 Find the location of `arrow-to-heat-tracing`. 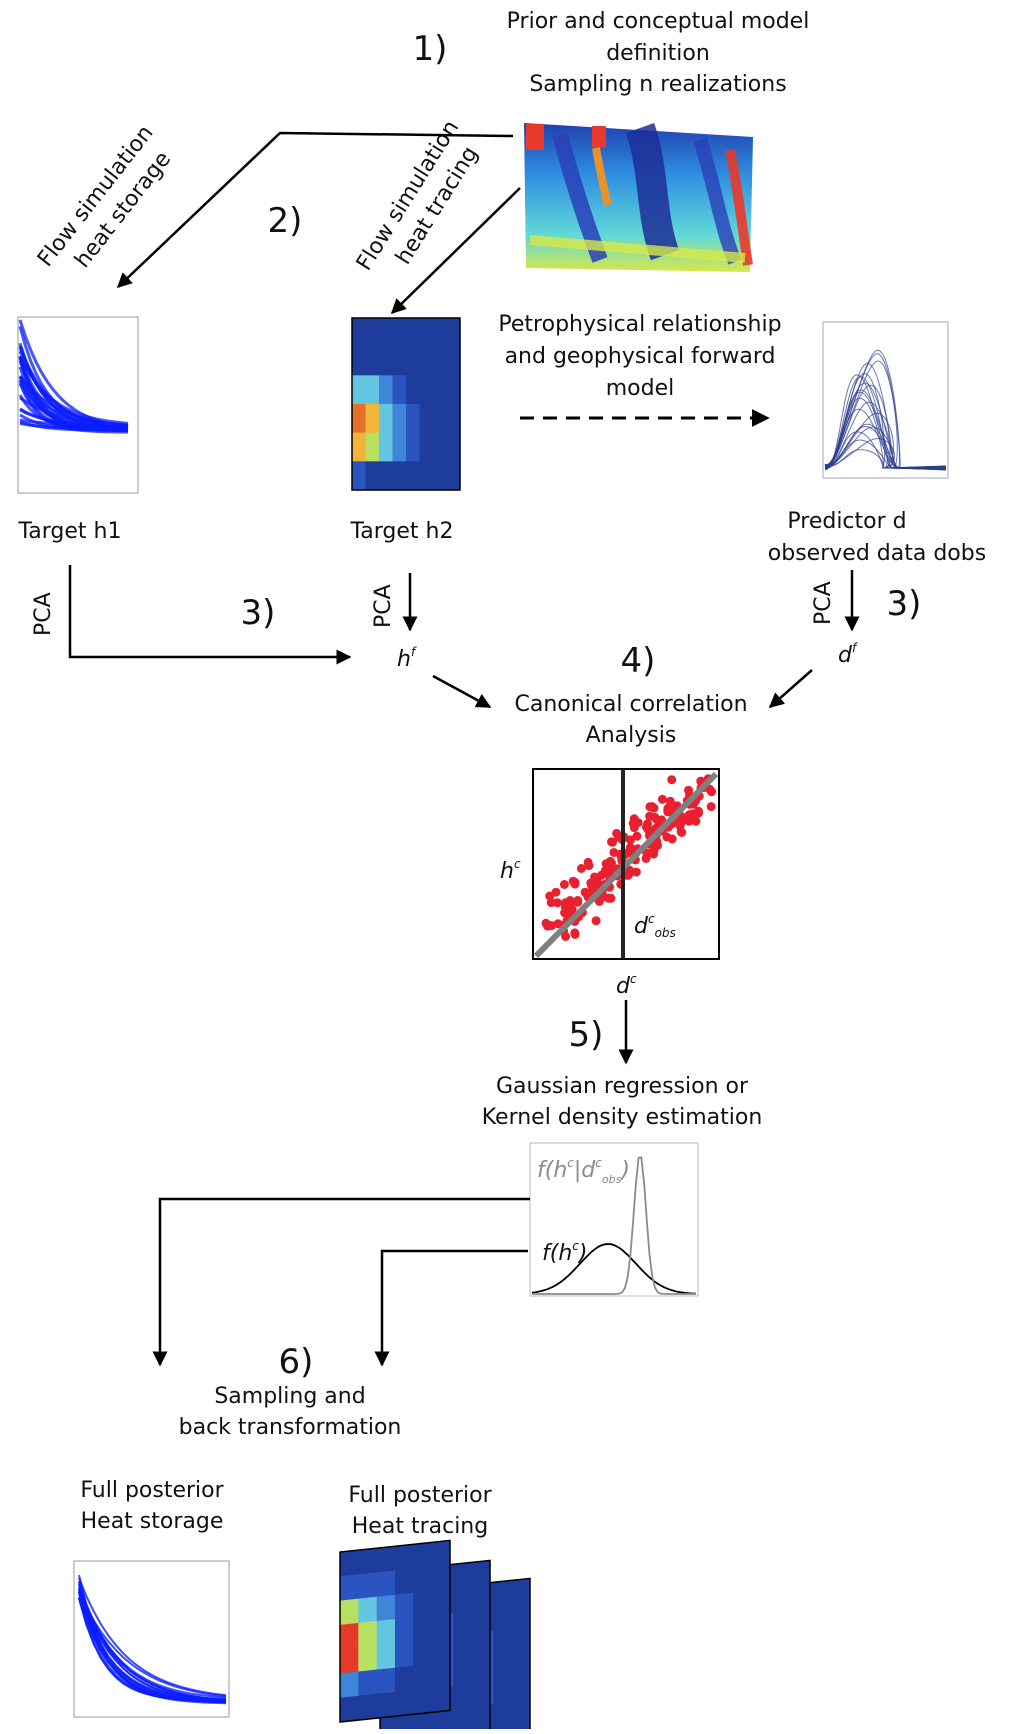

arrow-to-heat-tracing is located at coordinates (455, 251).